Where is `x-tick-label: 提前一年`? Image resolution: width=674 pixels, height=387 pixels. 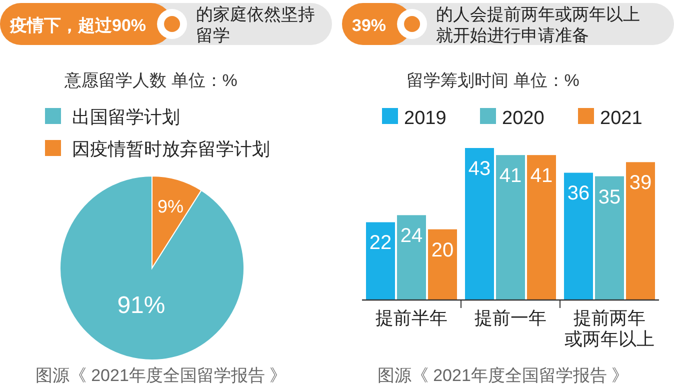 x-tick-label: 提前一年 is located at coordinates (510, 318).